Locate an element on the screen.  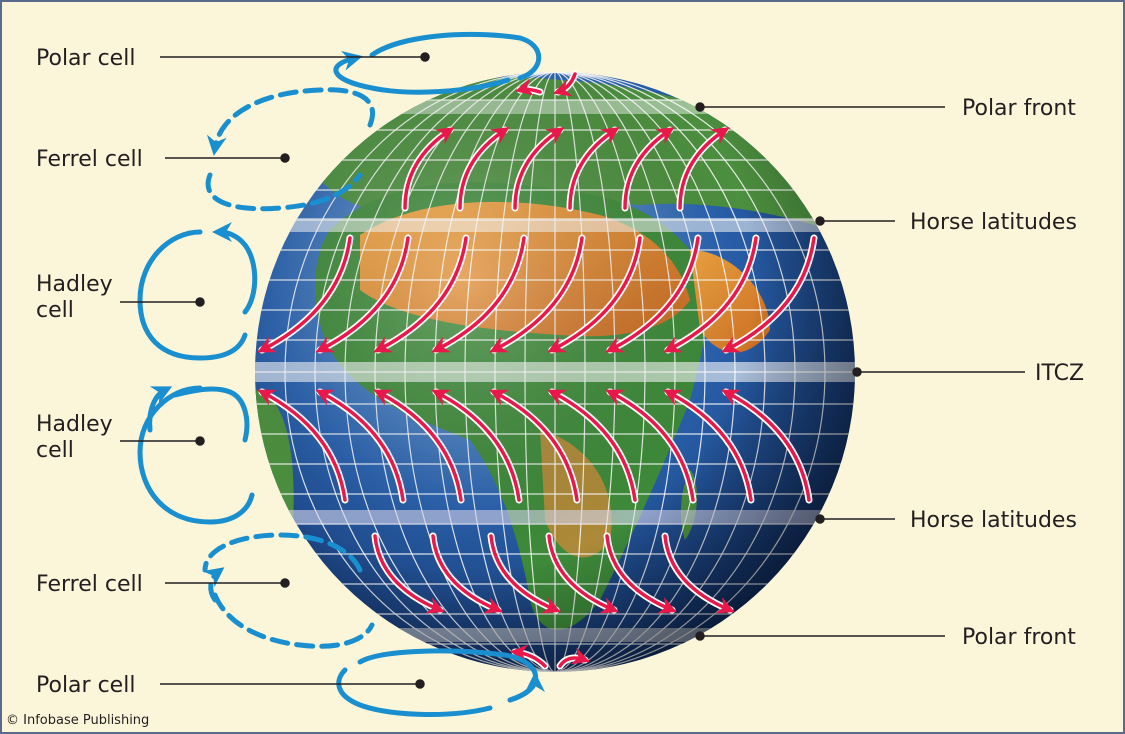
hadley-cell-top is located at coordinates (197, 291).